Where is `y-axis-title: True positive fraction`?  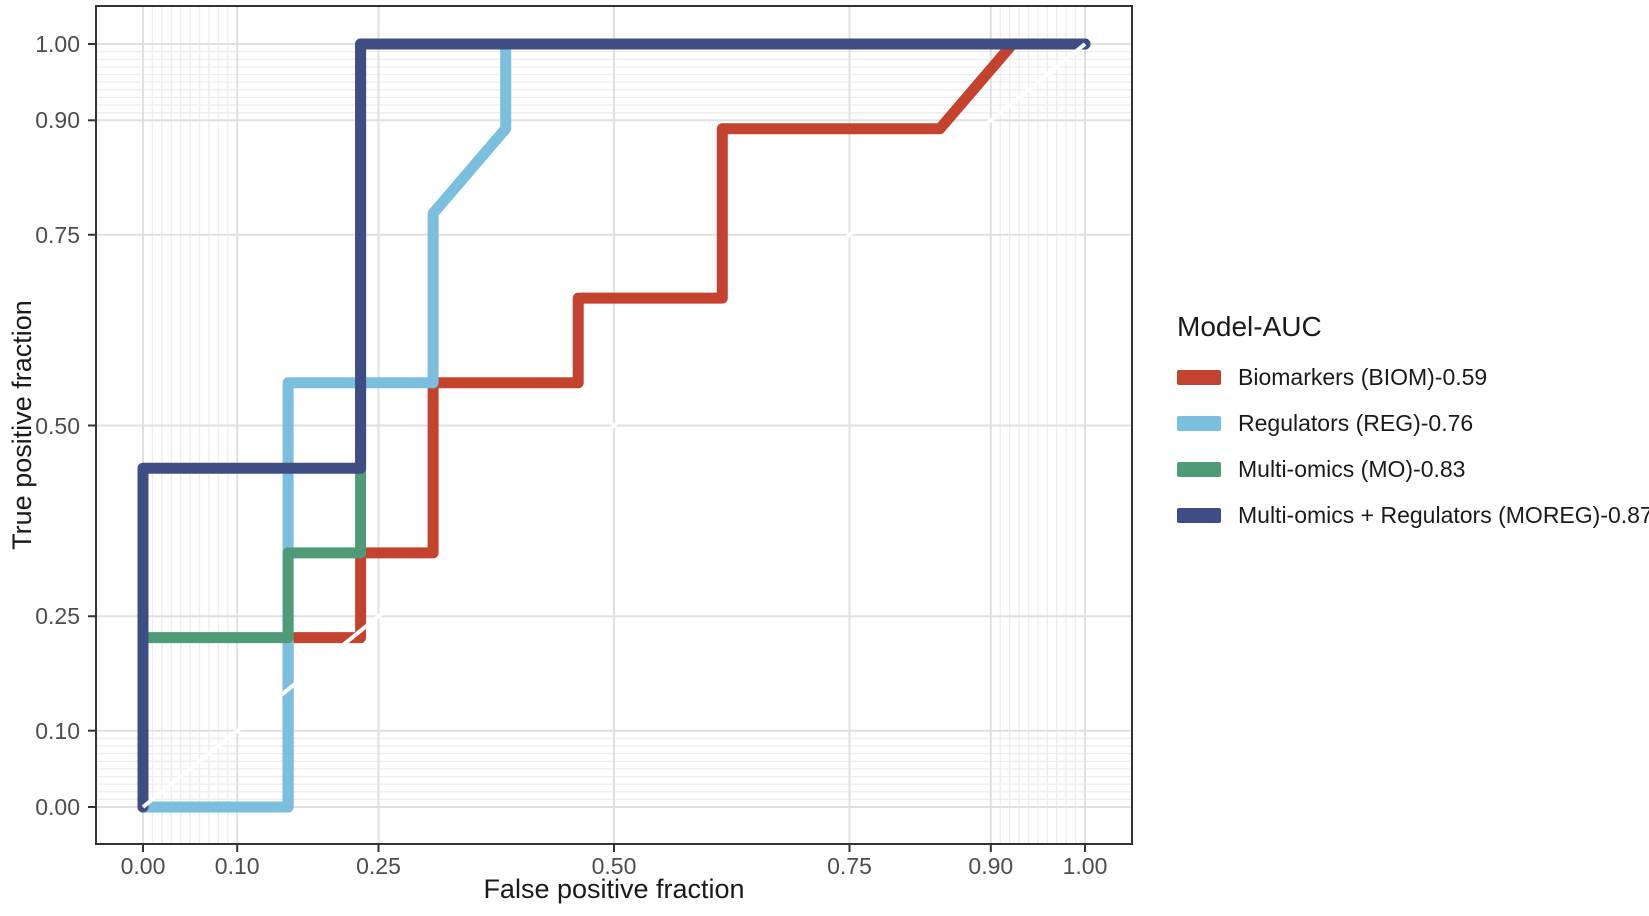
y-axis-title: True positive fraction is located at coordinates (22, 425).